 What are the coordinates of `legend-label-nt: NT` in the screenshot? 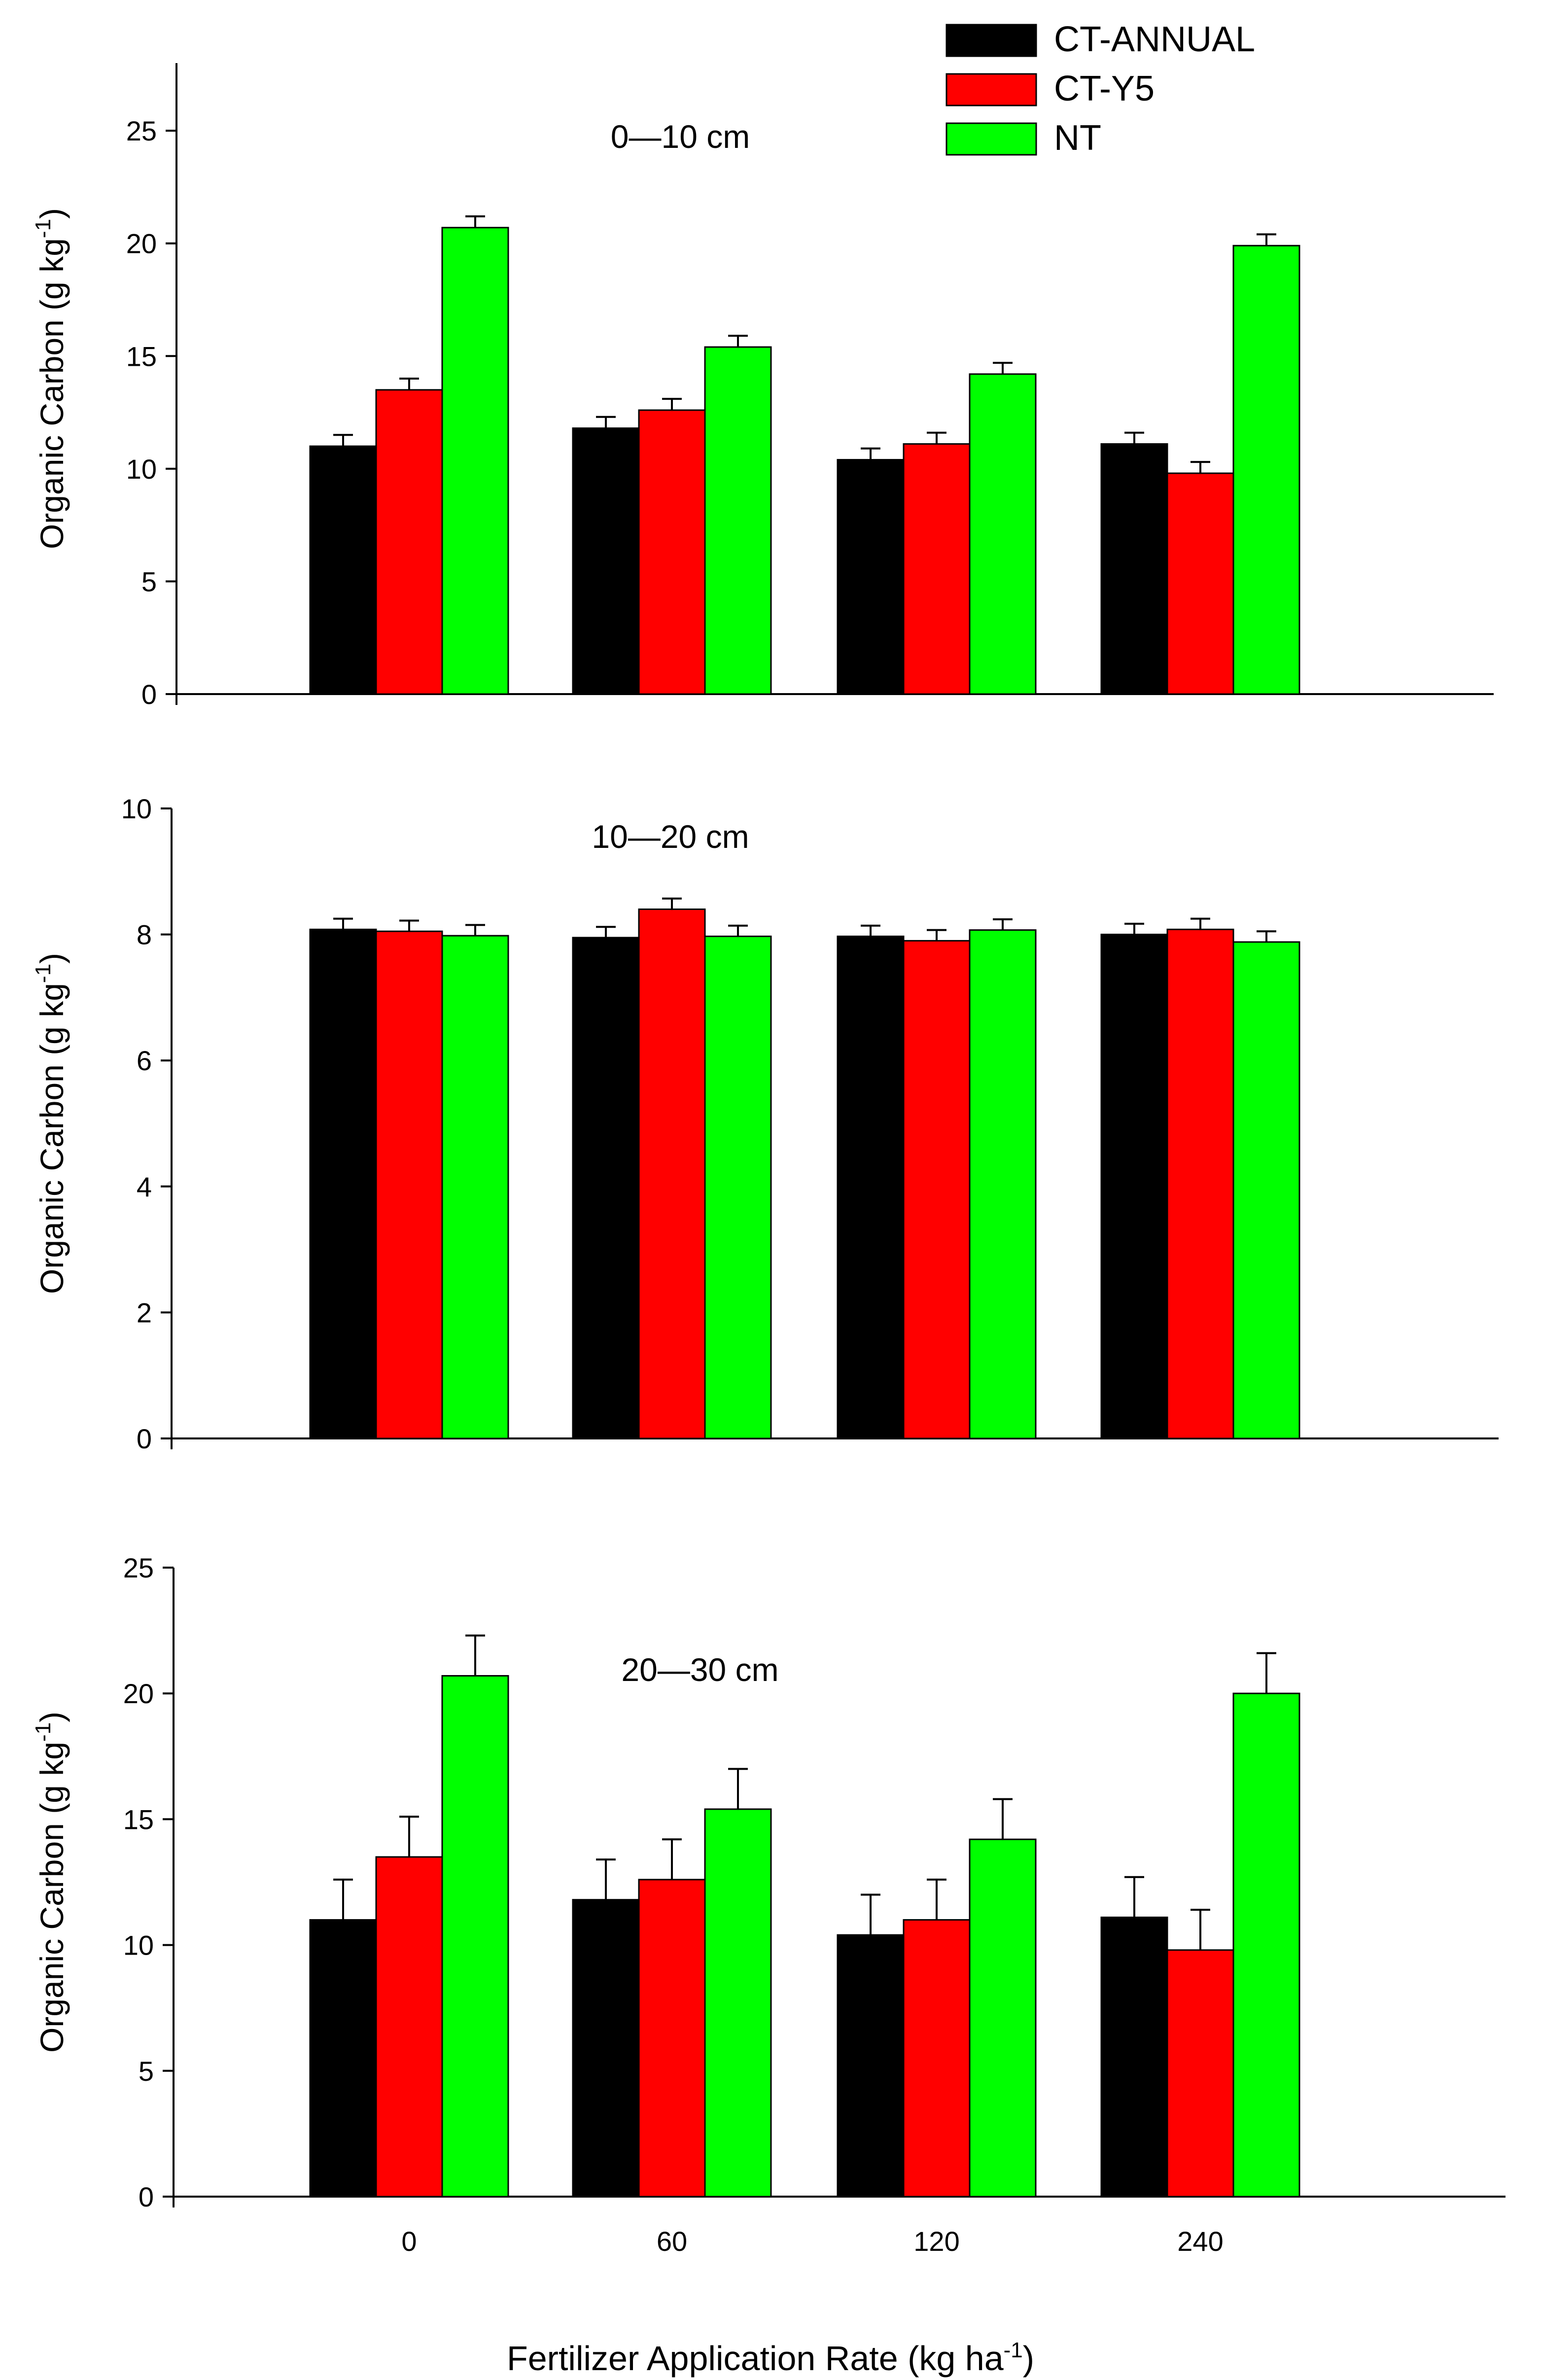 It's located at (1077, 138).